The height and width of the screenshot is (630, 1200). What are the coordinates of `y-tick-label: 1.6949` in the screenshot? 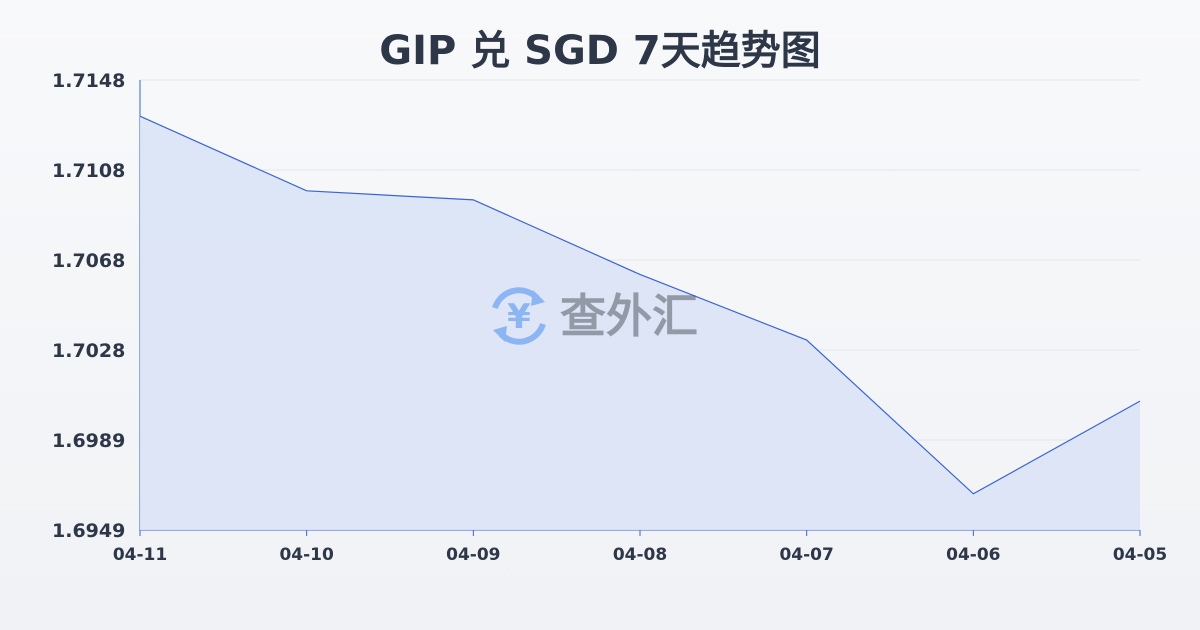 It's located at (88, 531).